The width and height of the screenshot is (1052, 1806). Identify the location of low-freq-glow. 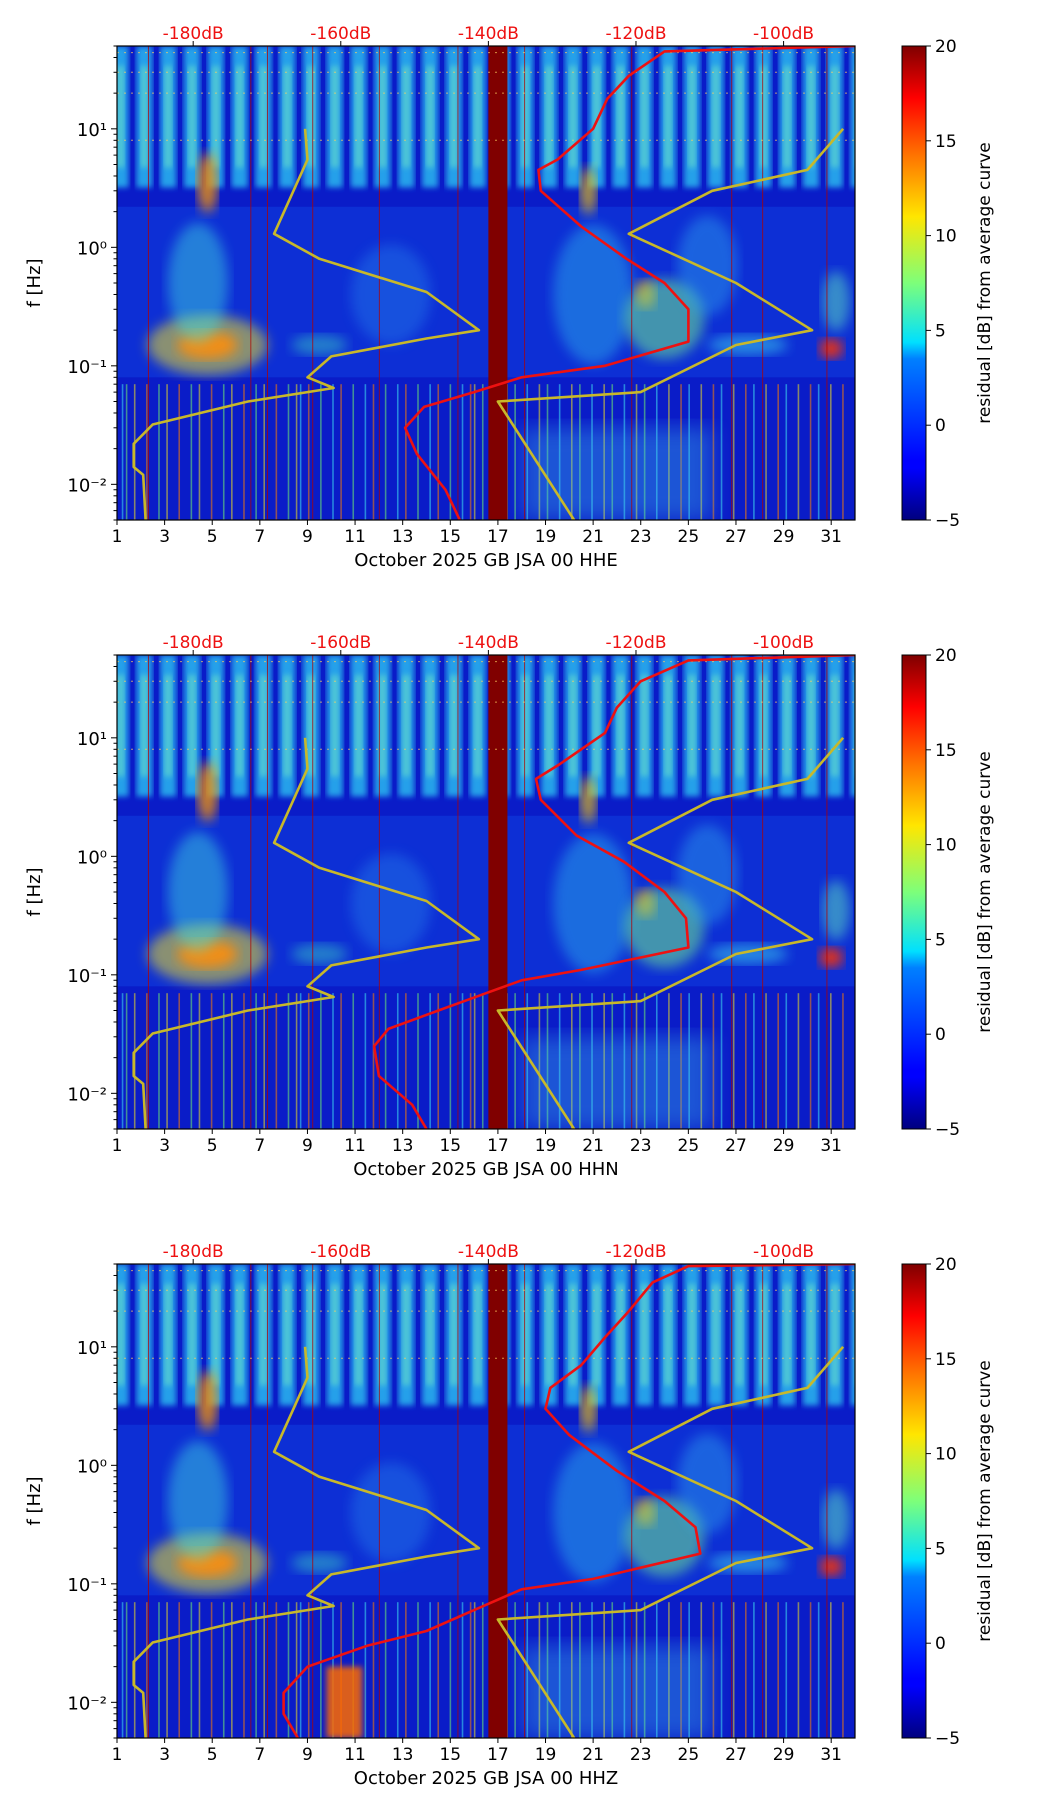
(617, 1082).